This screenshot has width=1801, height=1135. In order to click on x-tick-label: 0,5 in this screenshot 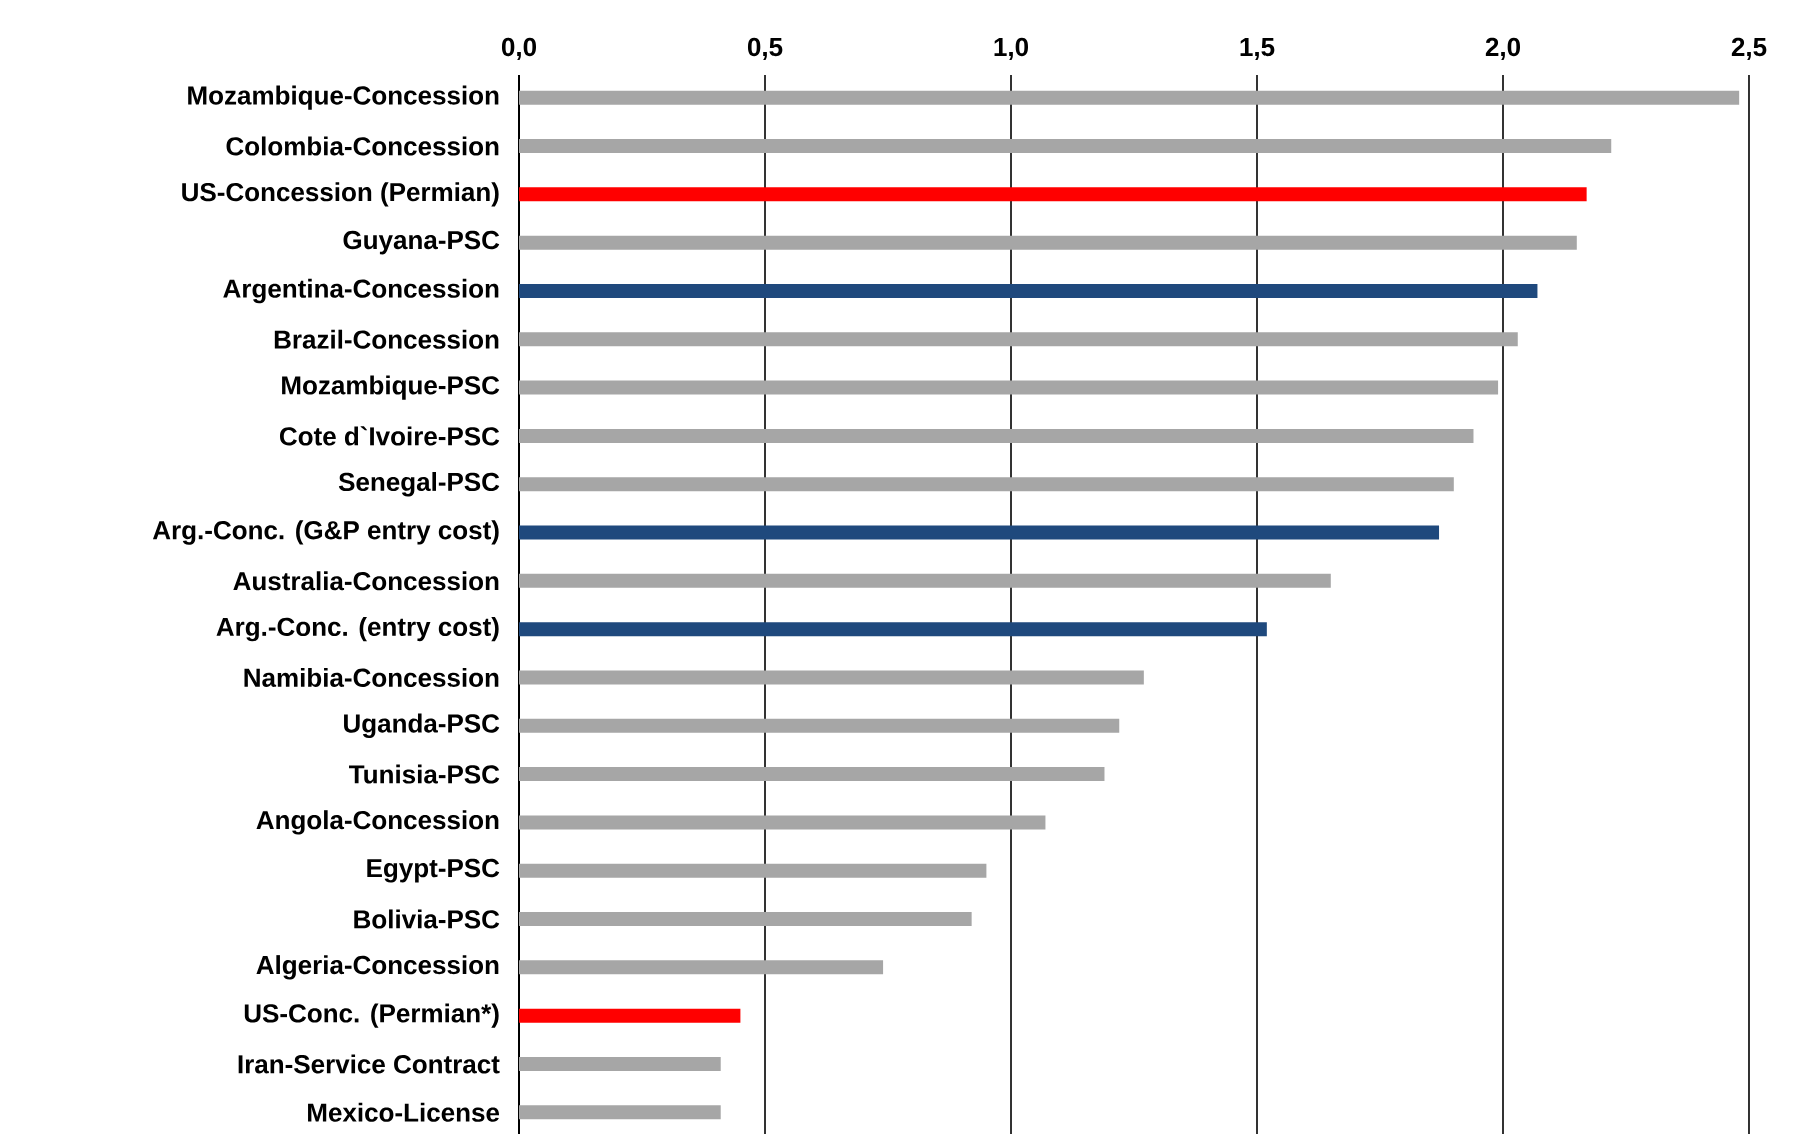, I will do `click(765, 48)`.